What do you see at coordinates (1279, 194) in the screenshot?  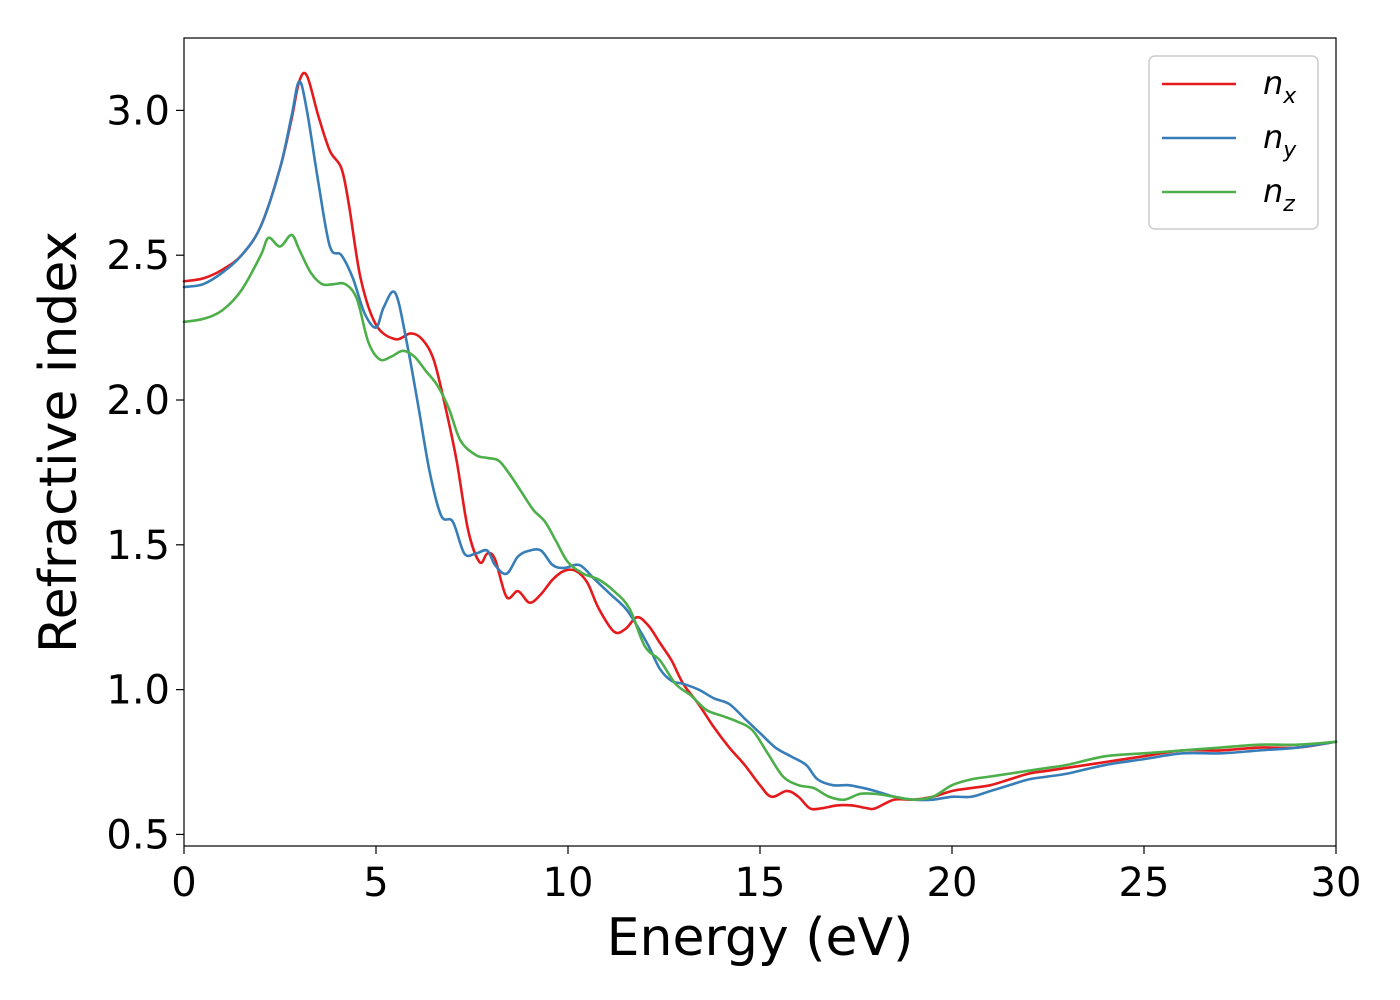 I see `legend-label-z: nz` at bounding box center [1279, 194].